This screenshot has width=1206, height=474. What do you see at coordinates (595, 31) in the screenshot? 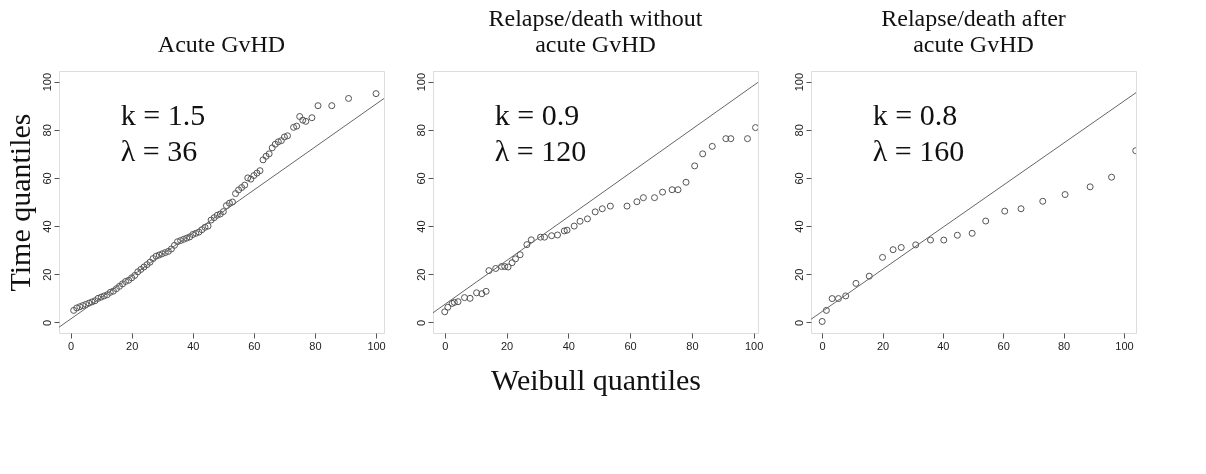
I see `chart-title: Relapse/death without acute GvHD` at bounding box center [595, 31].